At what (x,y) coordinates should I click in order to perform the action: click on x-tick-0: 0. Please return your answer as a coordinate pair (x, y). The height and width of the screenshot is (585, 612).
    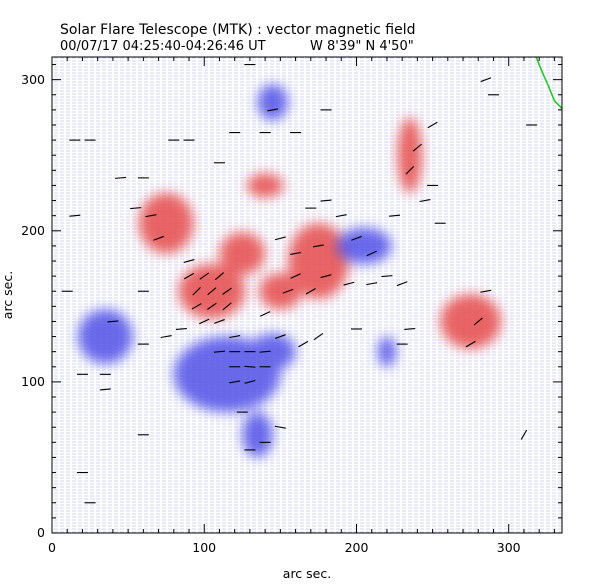
    Looking at the image, I should click on (52, 547).